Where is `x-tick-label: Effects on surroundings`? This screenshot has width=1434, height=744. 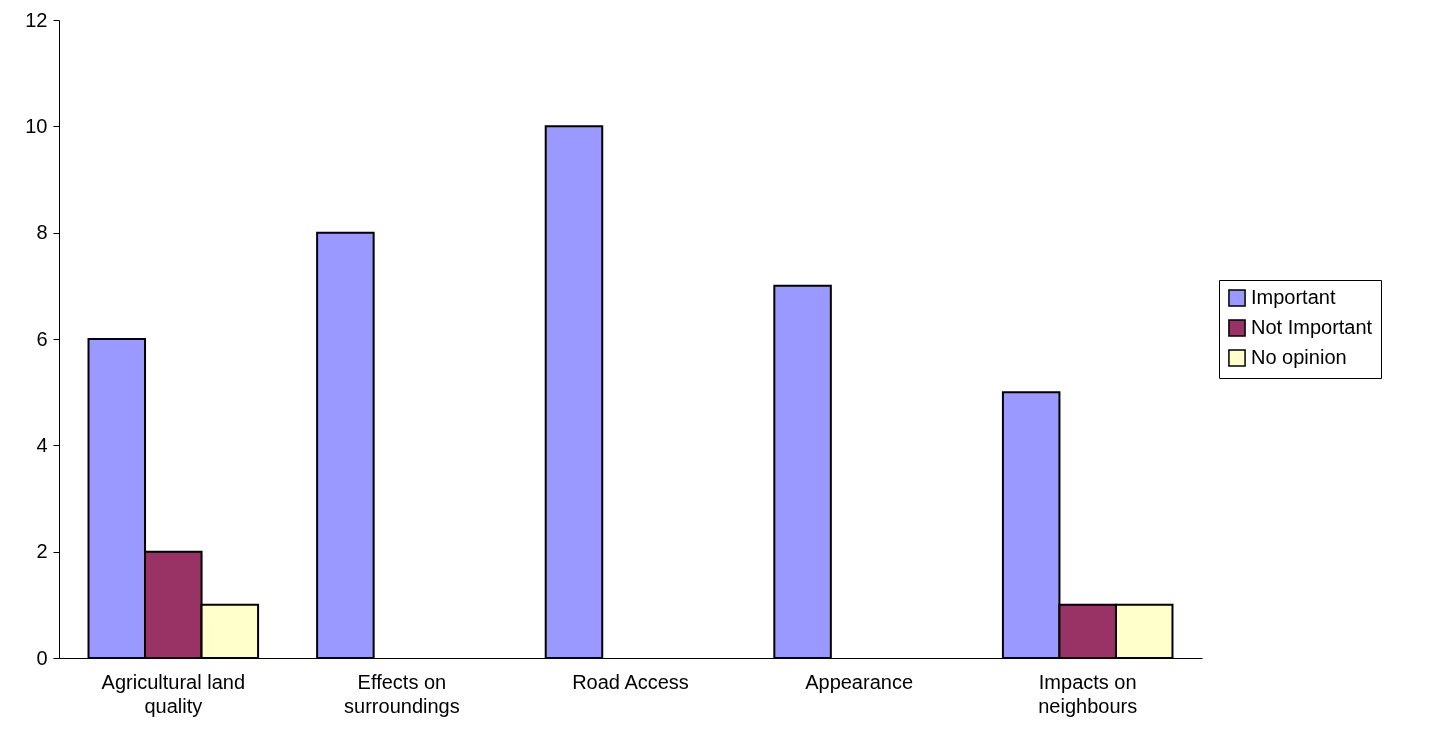 x-tick-label: Effects on surroundings is located at coordinates (402, 693).